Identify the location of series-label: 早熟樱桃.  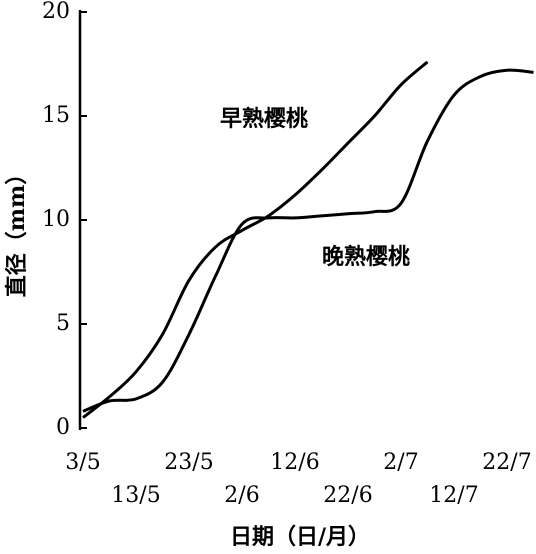
(264, 119).